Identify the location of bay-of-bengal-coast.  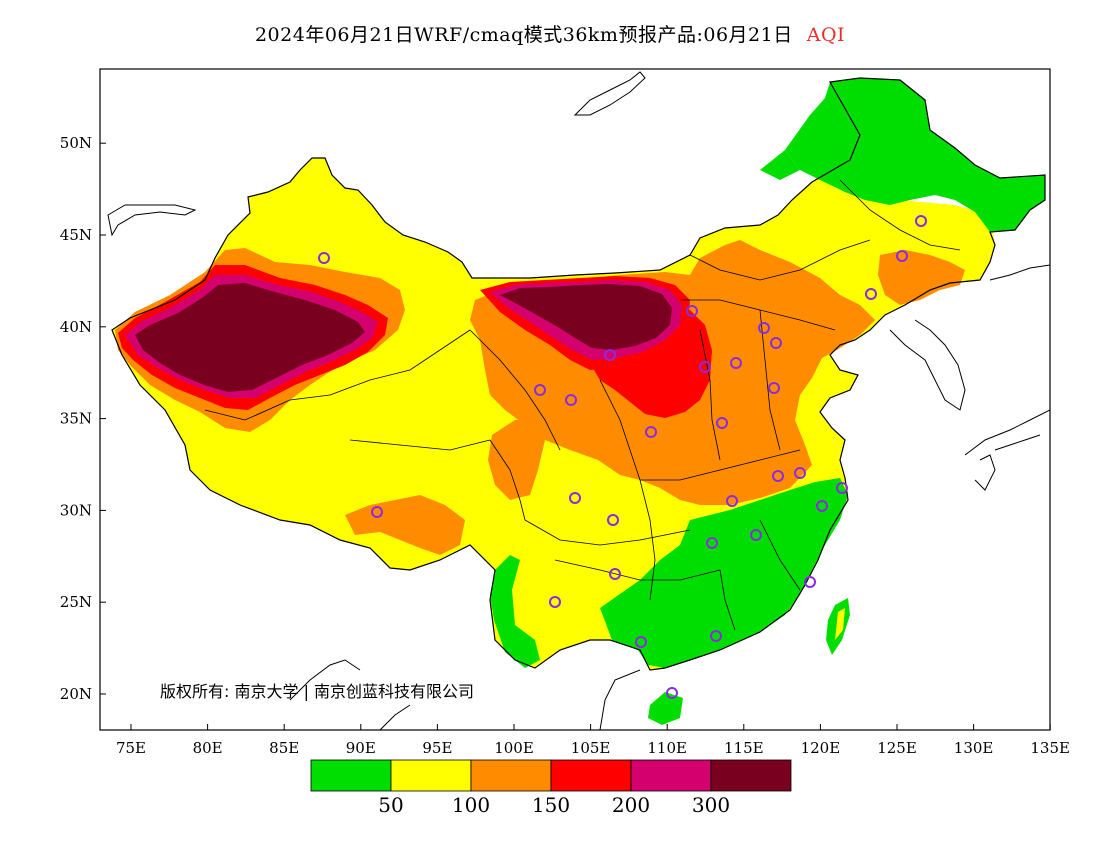
(350, 694).